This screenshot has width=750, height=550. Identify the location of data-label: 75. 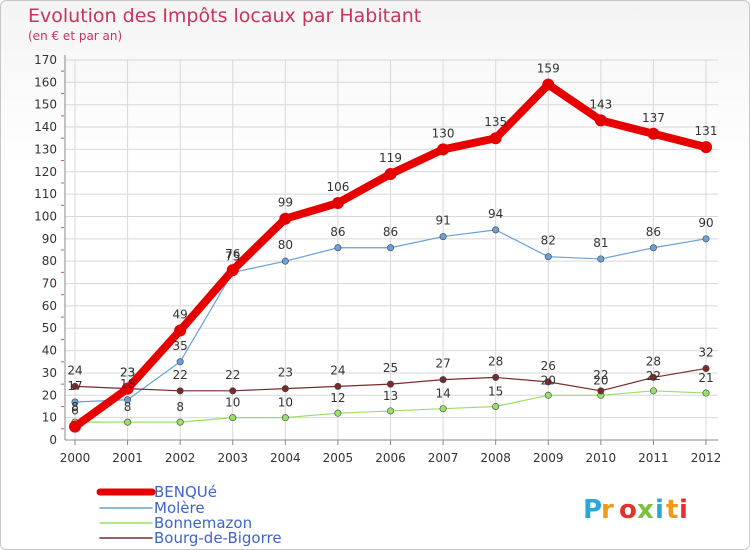
(232, 256).